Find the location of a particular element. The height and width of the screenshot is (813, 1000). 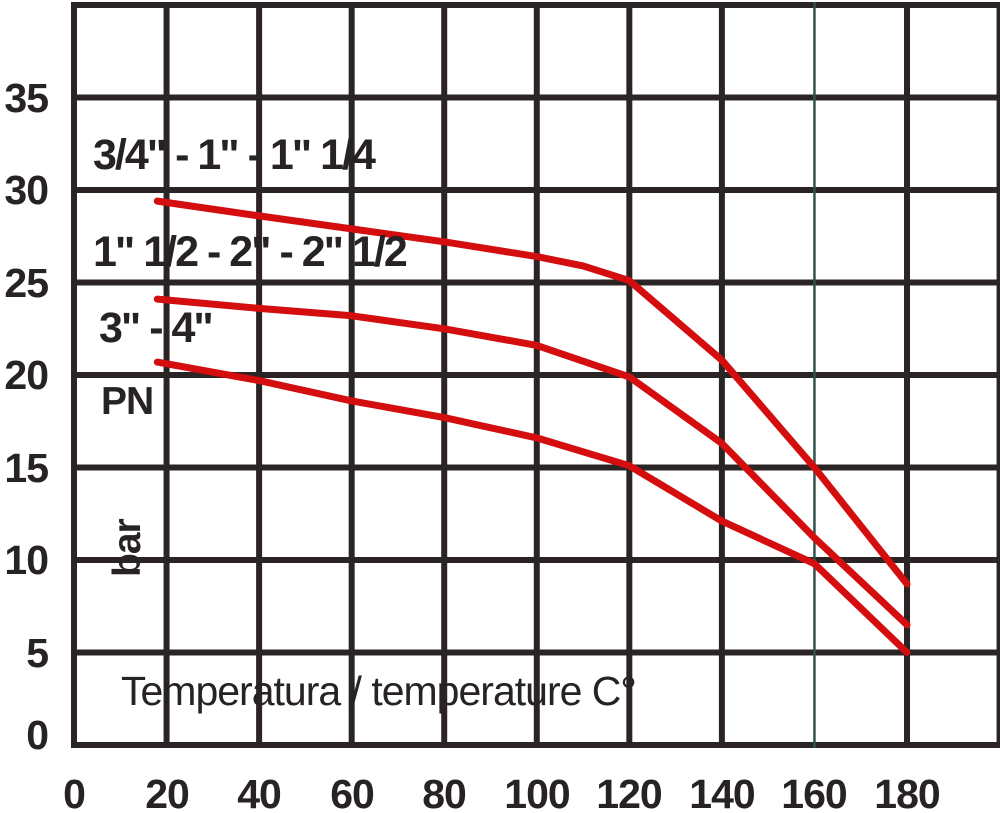

curve-label-large-sizes: 3" - 4" is located at coordinates (156, 328).